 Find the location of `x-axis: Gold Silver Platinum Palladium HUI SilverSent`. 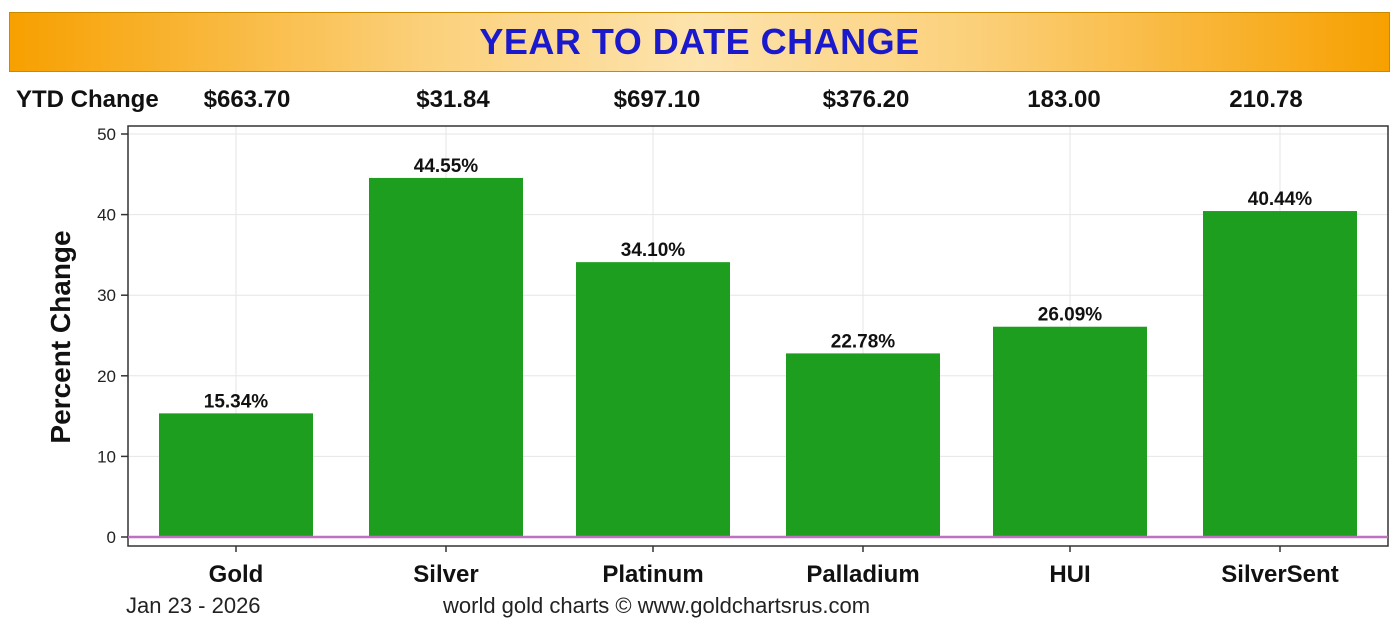

x-axis: Gold Silver Platinum Palladium HUI SilverSent is located at coordinates (774, 567).